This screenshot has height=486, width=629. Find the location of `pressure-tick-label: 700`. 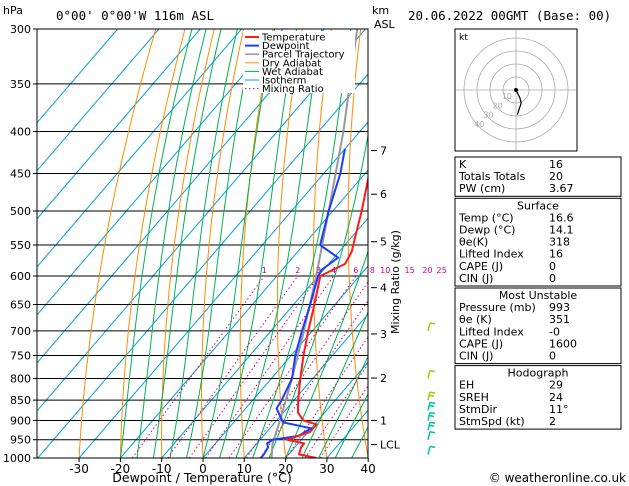

pressure-tick-label: 700 is located at coordinates (20, 331).